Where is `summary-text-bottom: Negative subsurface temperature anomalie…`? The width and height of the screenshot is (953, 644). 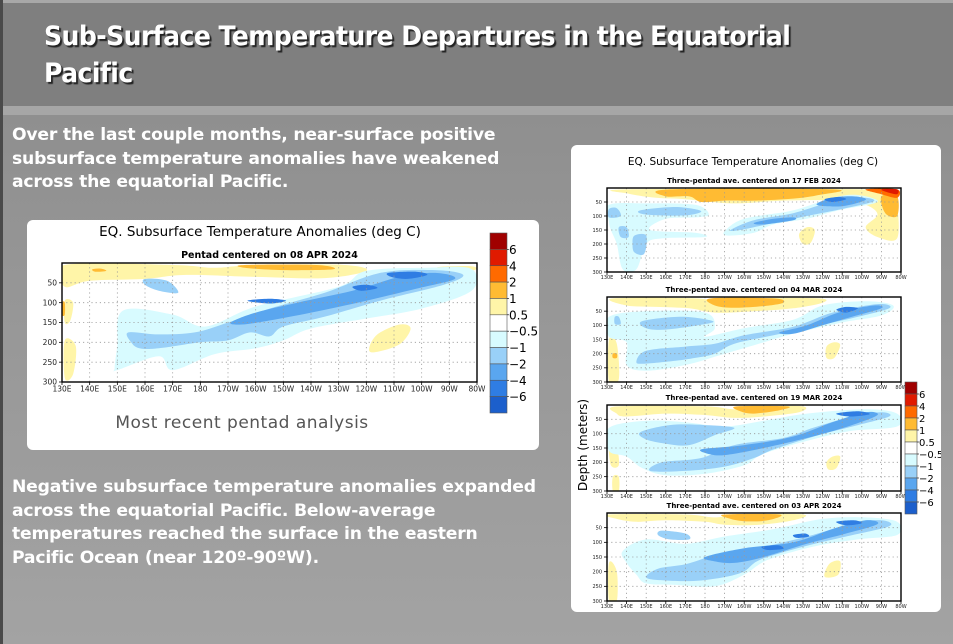 summary-text-bottom: Negative subsurface temperature anomalie… is located at coordinates (274, 522).